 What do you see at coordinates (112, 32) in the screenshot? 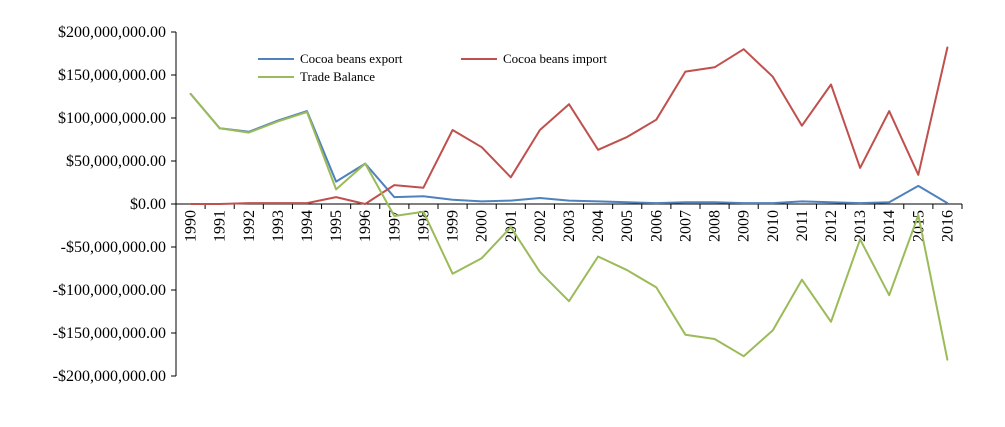
I see `y-tick-label: $200,000,000.00` at bounding box center [112, 32].